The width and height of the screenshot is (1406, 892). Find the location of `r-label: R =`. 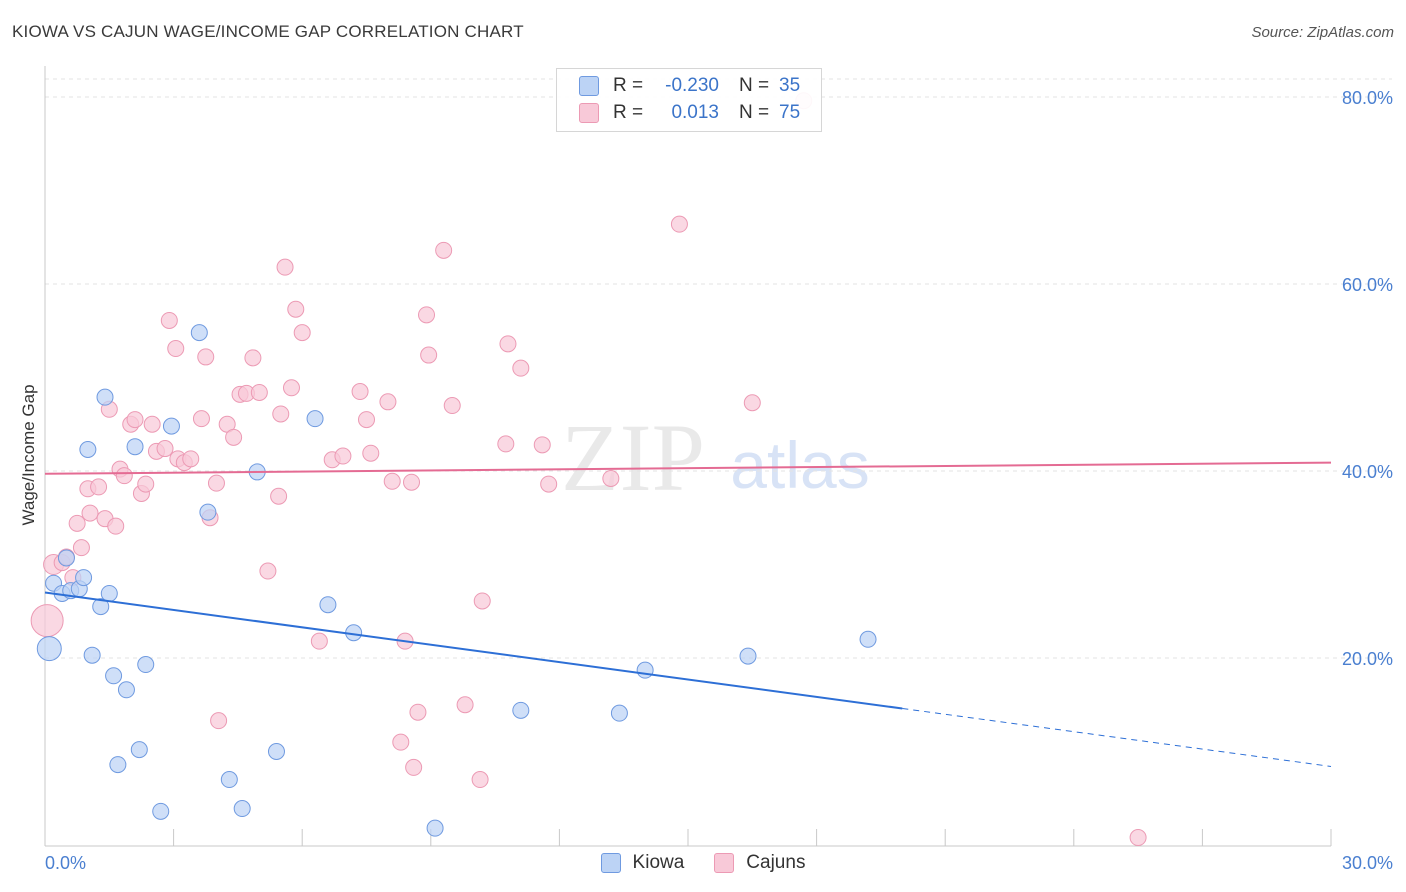

r-label: R = is located at coordinates (628, 85).